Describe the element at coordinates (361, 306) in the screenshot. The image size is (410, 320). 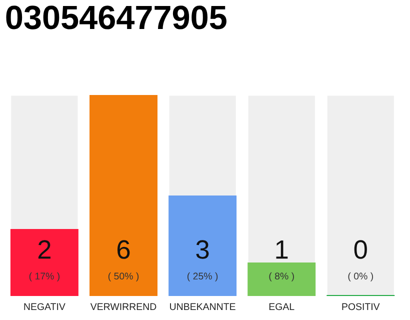
I see `x-tick-label: POSITIV` at that location.